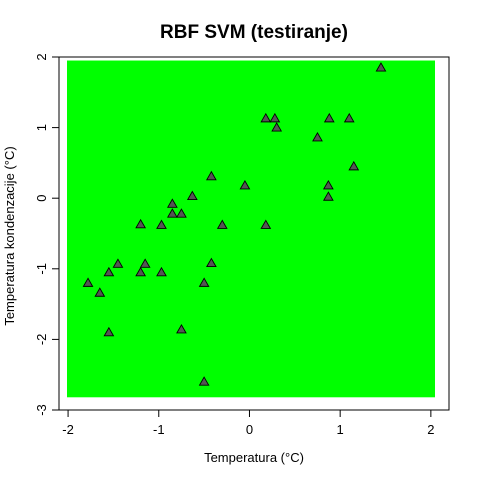 This screenshot has width=480, height=480. Describe the element at coordinates (68, 429) in the screenshot. I see `x-tick-label: -2` at that location.